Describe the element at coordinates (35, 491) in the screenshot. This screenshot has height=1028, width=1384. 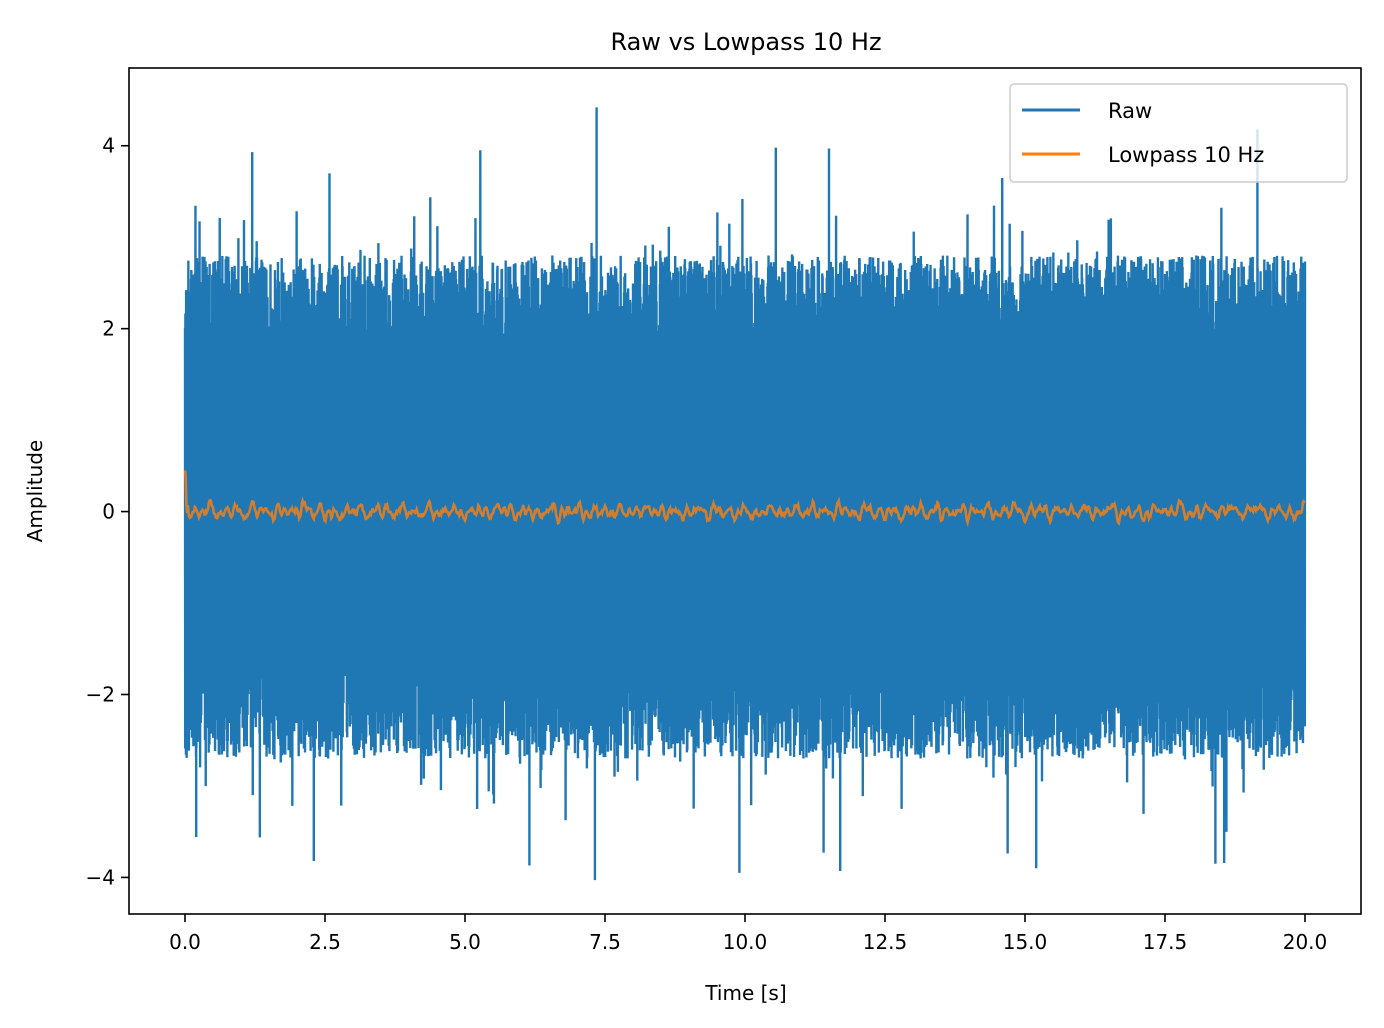
I see `y-axis-label: Amplitude` at that location.